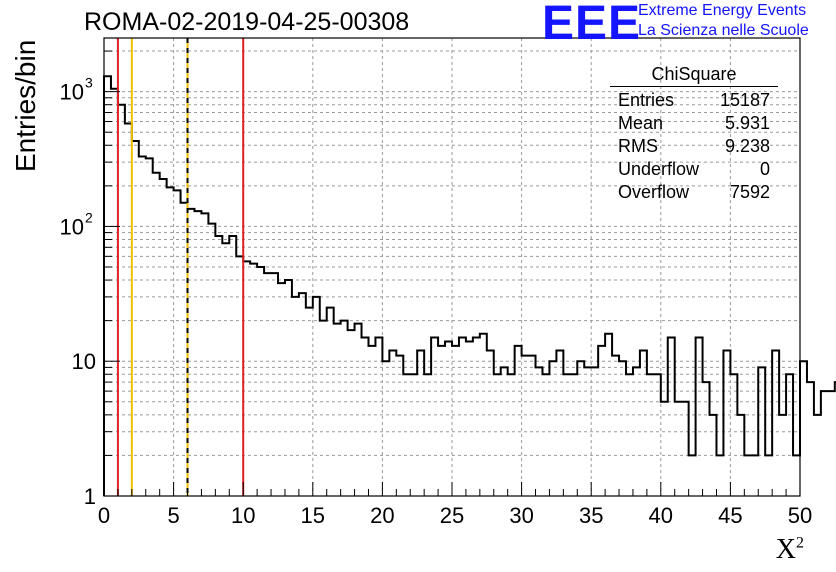 The width and height of the screenshot is (836, 572). Describe the element at coordinates (243, 515) in the screenshot. I see `x-tick-label: 10` at that location.